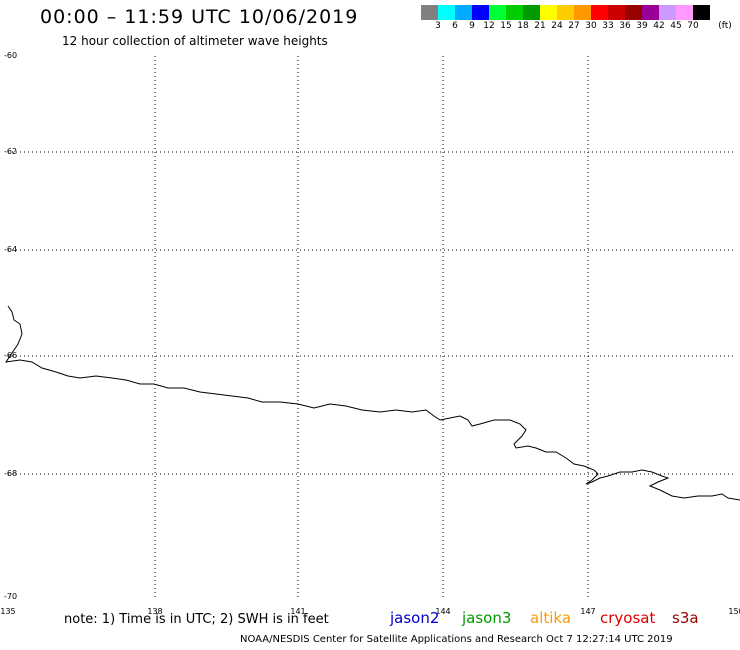  Describe the element at coordinates (415, 618) in the screenshot. I see `legend-jason2: jason2` at that location.